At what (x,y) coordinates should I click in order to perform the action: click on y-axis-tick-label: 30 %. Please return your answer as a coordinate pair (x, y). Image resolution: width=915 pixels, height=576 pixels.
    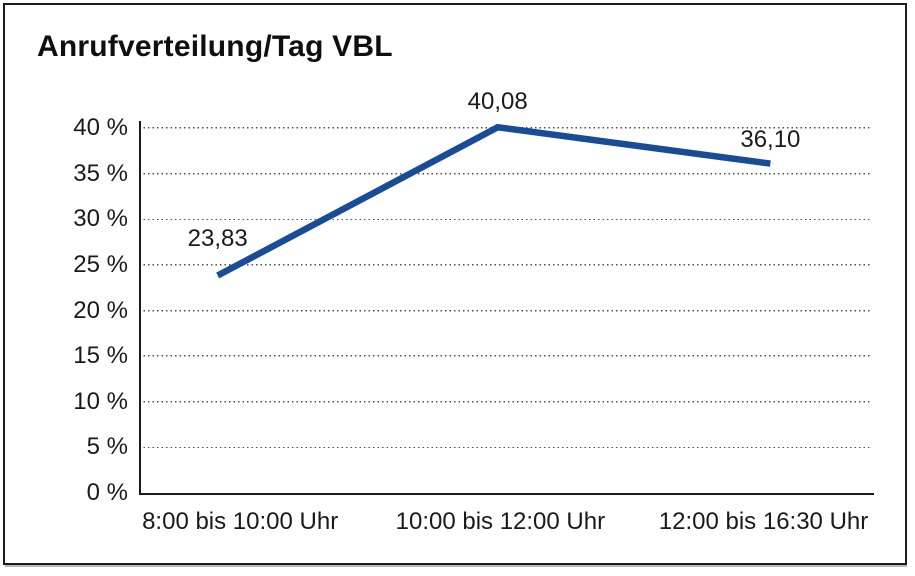
    Looking at the image, I should click on (100, 219).